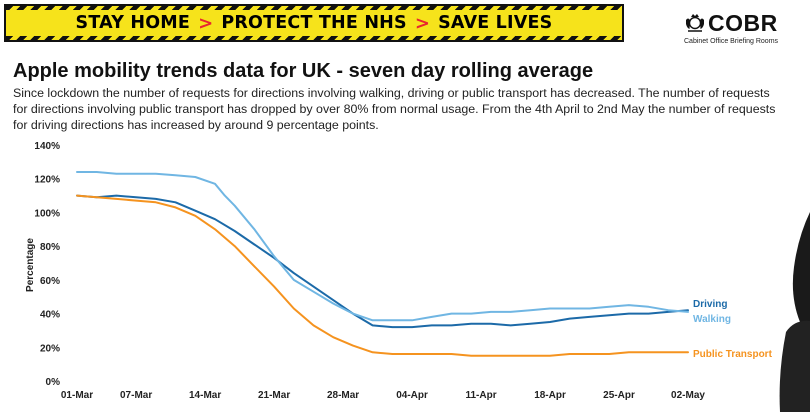 This screenshot has width=810, height=412. What do you see at coordinates (77, 395) in the screenshot?
I see `x-tick-label: 01-Mar` at bounding box center [77, 395].